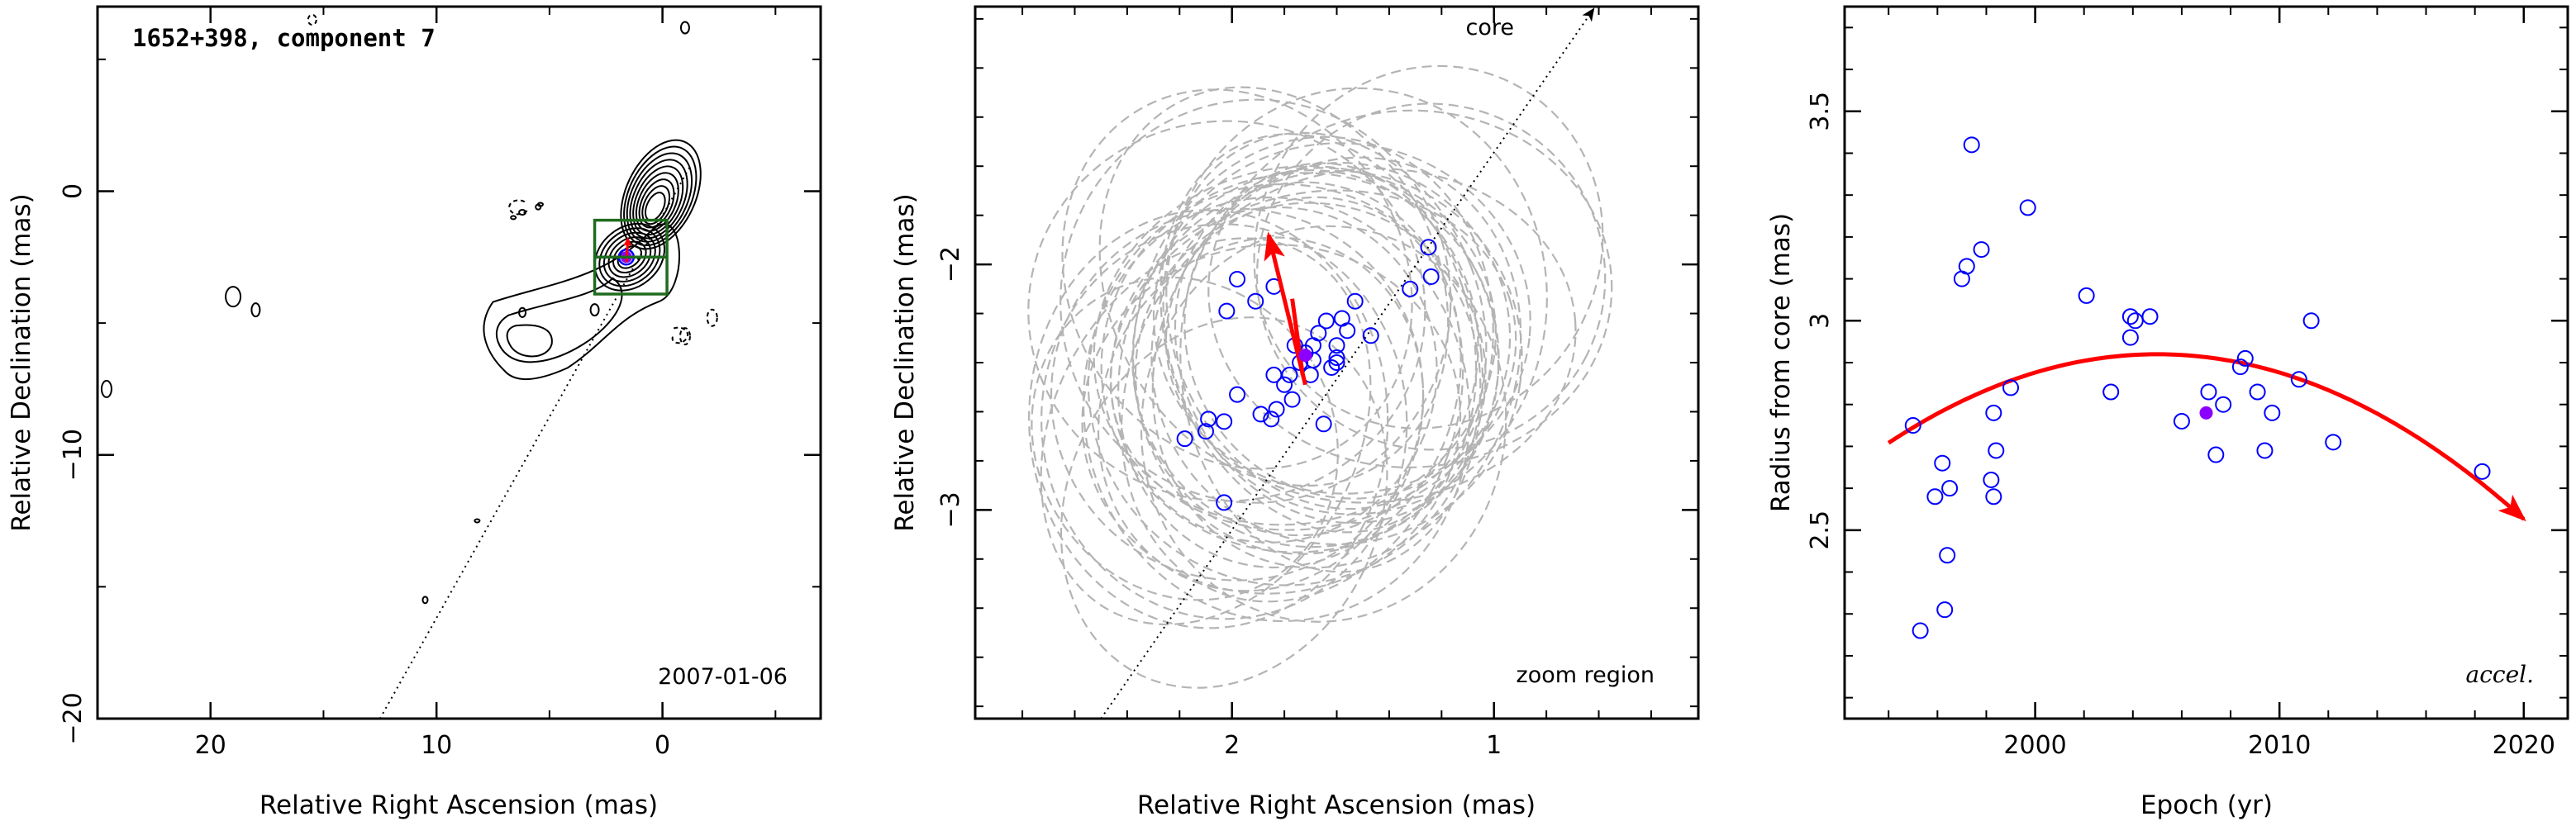 The width and height of the screenshot is (2576, 826). I want to click on core-direction-line, so click(535, 443).